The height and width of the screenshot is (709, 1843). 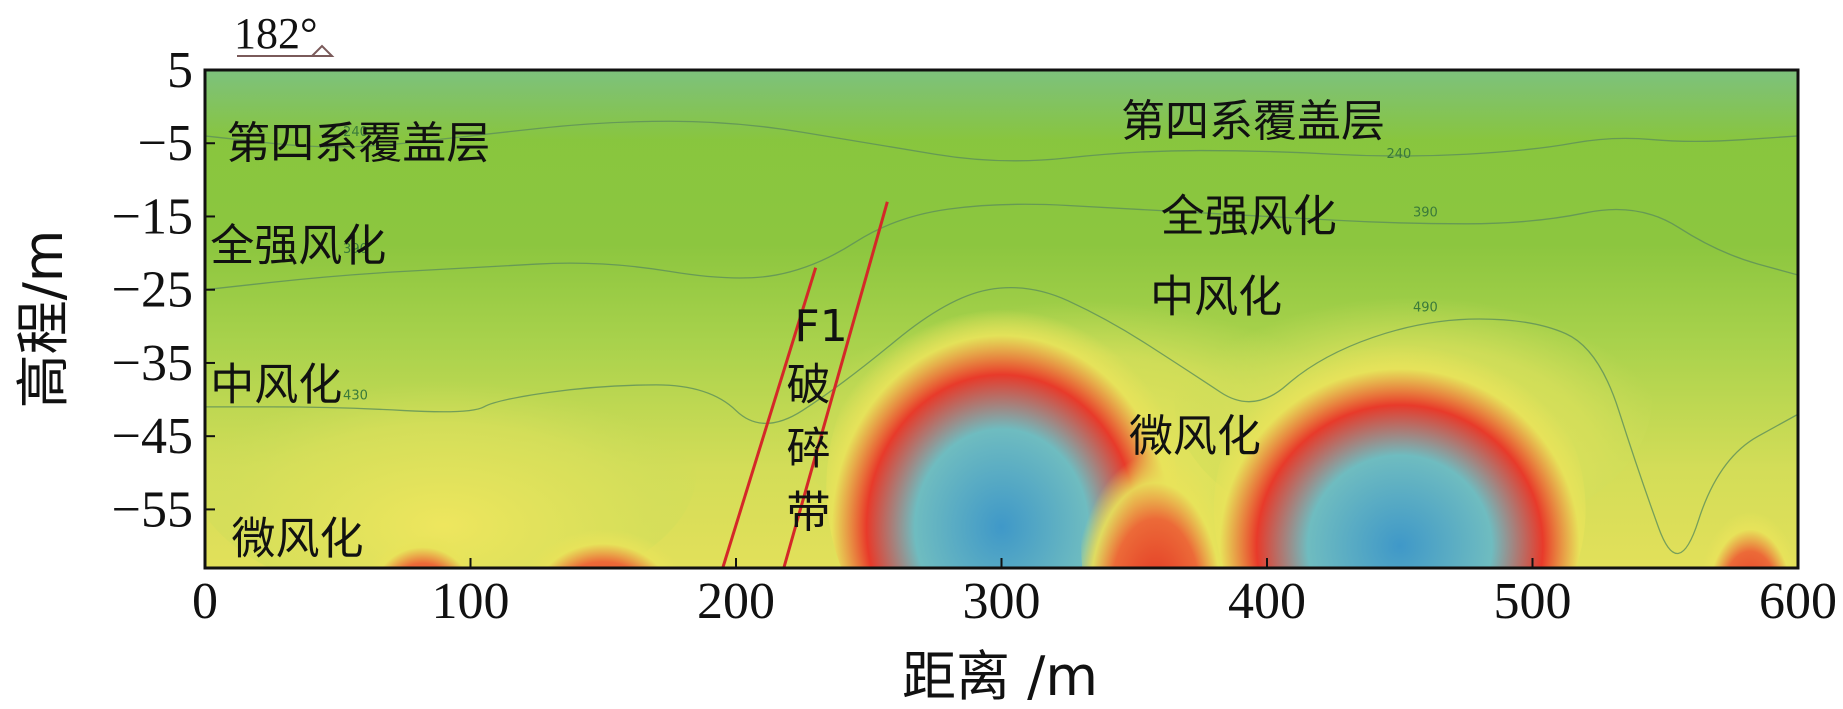 I want to click on x-axis: 0 100 200 300 400 500 600, so click(x=1014, y=594).